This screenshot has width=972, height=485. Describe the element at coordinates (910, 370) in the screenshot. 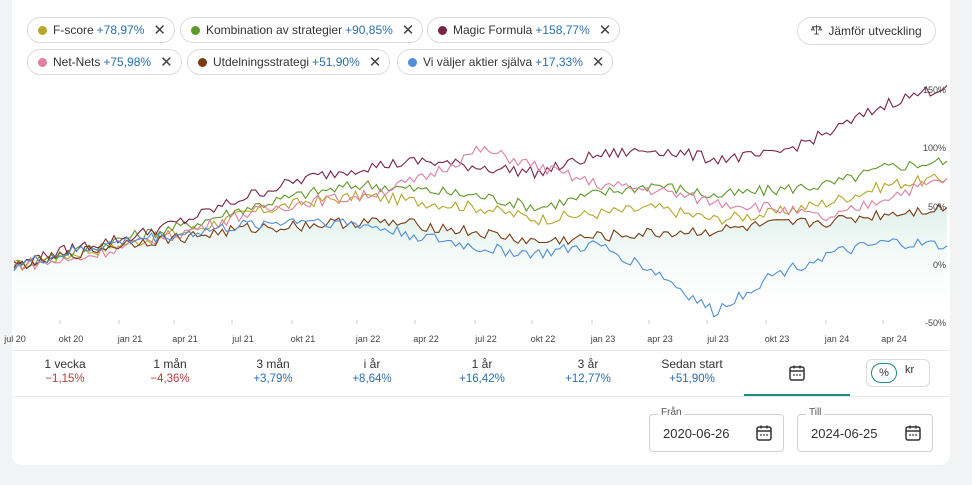

I see `unit-kr-option: kr` at that location.